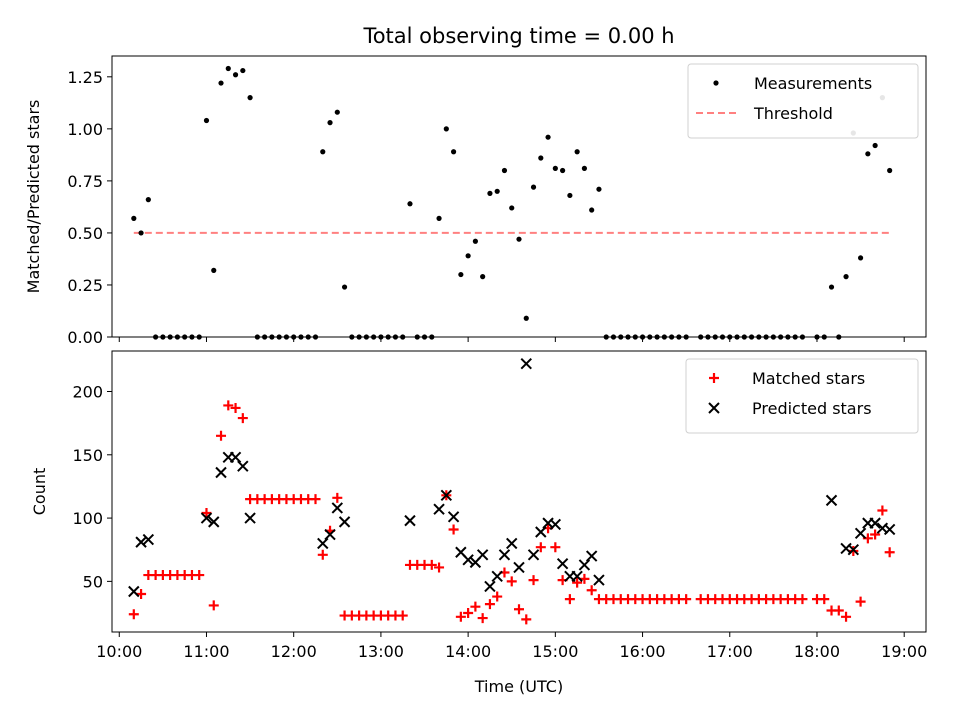 Image resolution: width=960 pixels, height=720 pixels. Describe the element at coordinates (904, 651) in the screenshot. I see `x-tick-label: 19:00` at that location.